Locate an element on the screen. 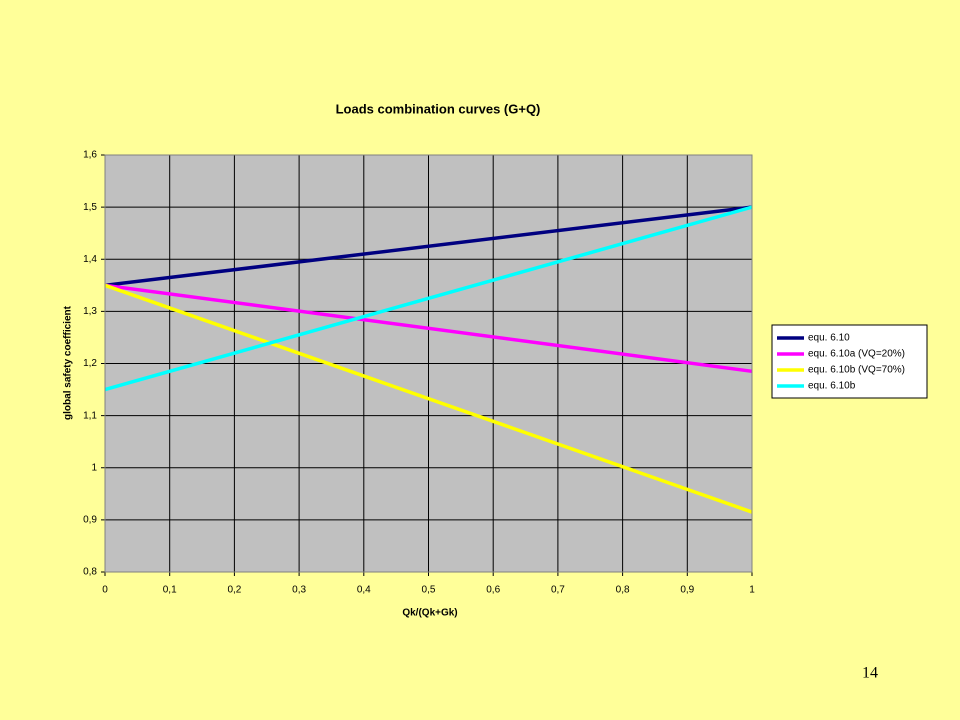 The width and height of the screenshot is (960, 720). x-tick-label: 0,7 is located at coordinates (558, 590).